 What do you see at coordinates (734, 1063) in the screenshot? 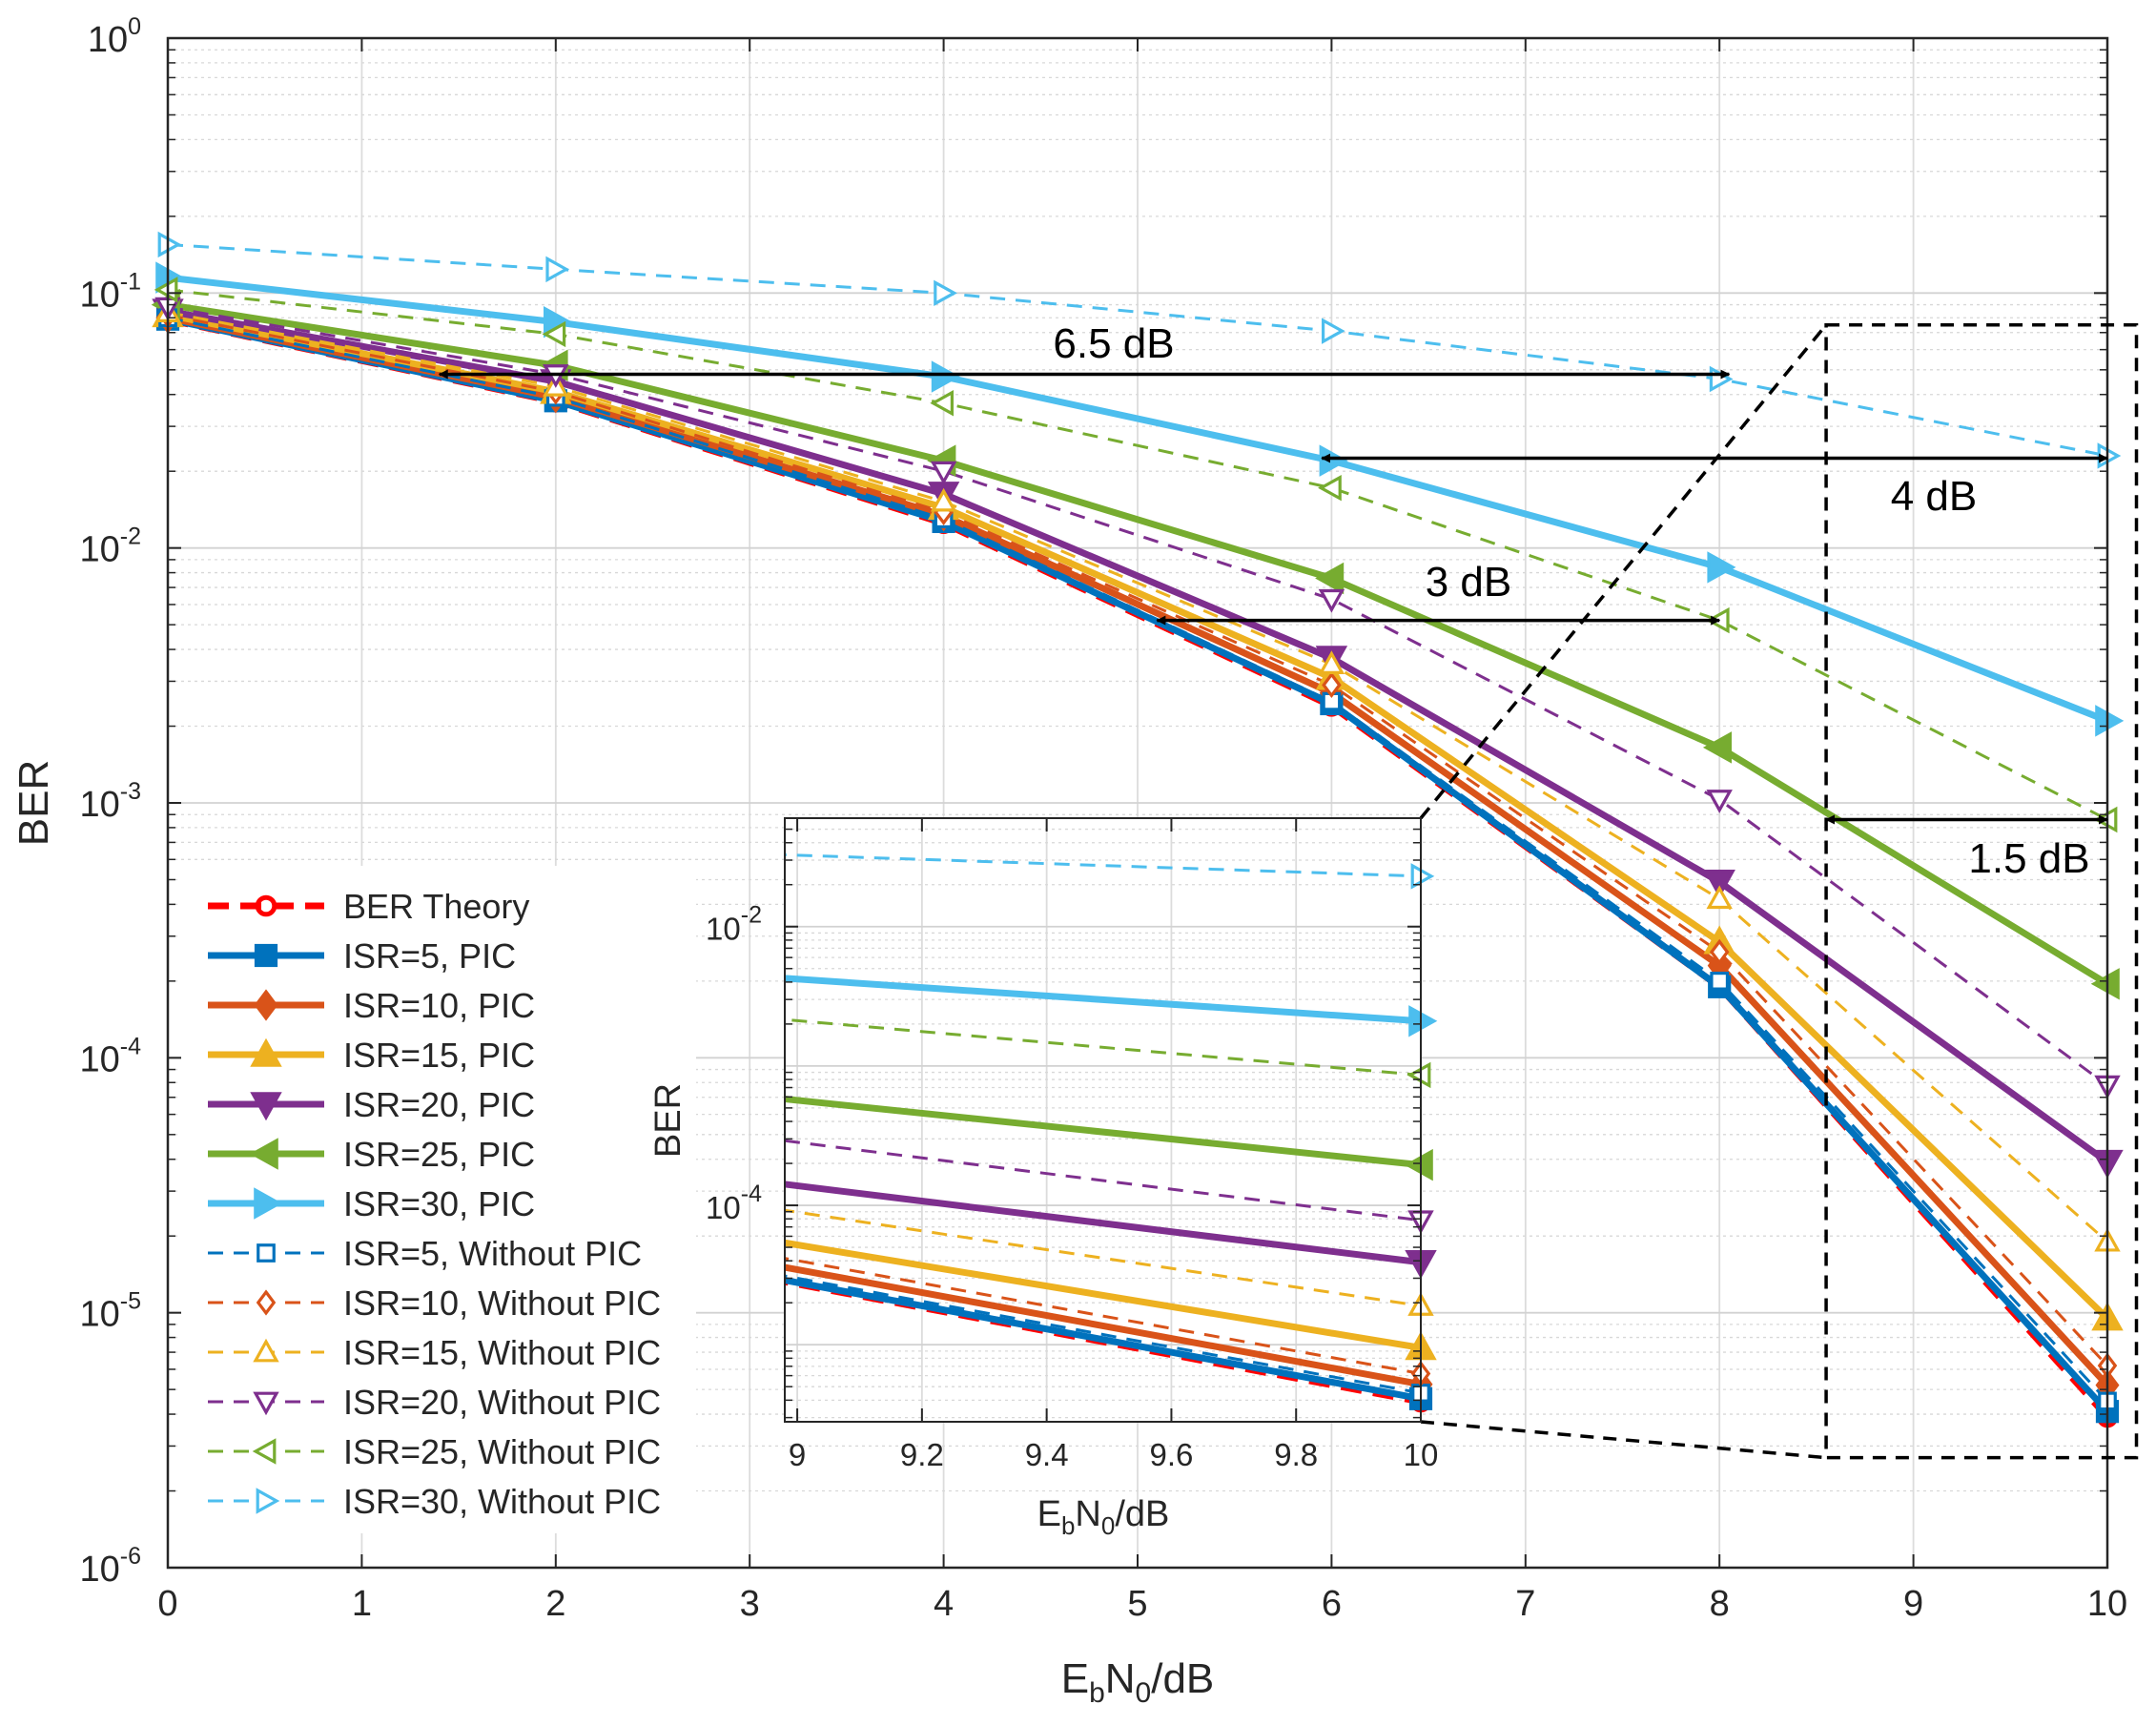
I see `inset-y-tick-labels: 10⁻² 10⁻⁴` at bounding box center [734, 1063].